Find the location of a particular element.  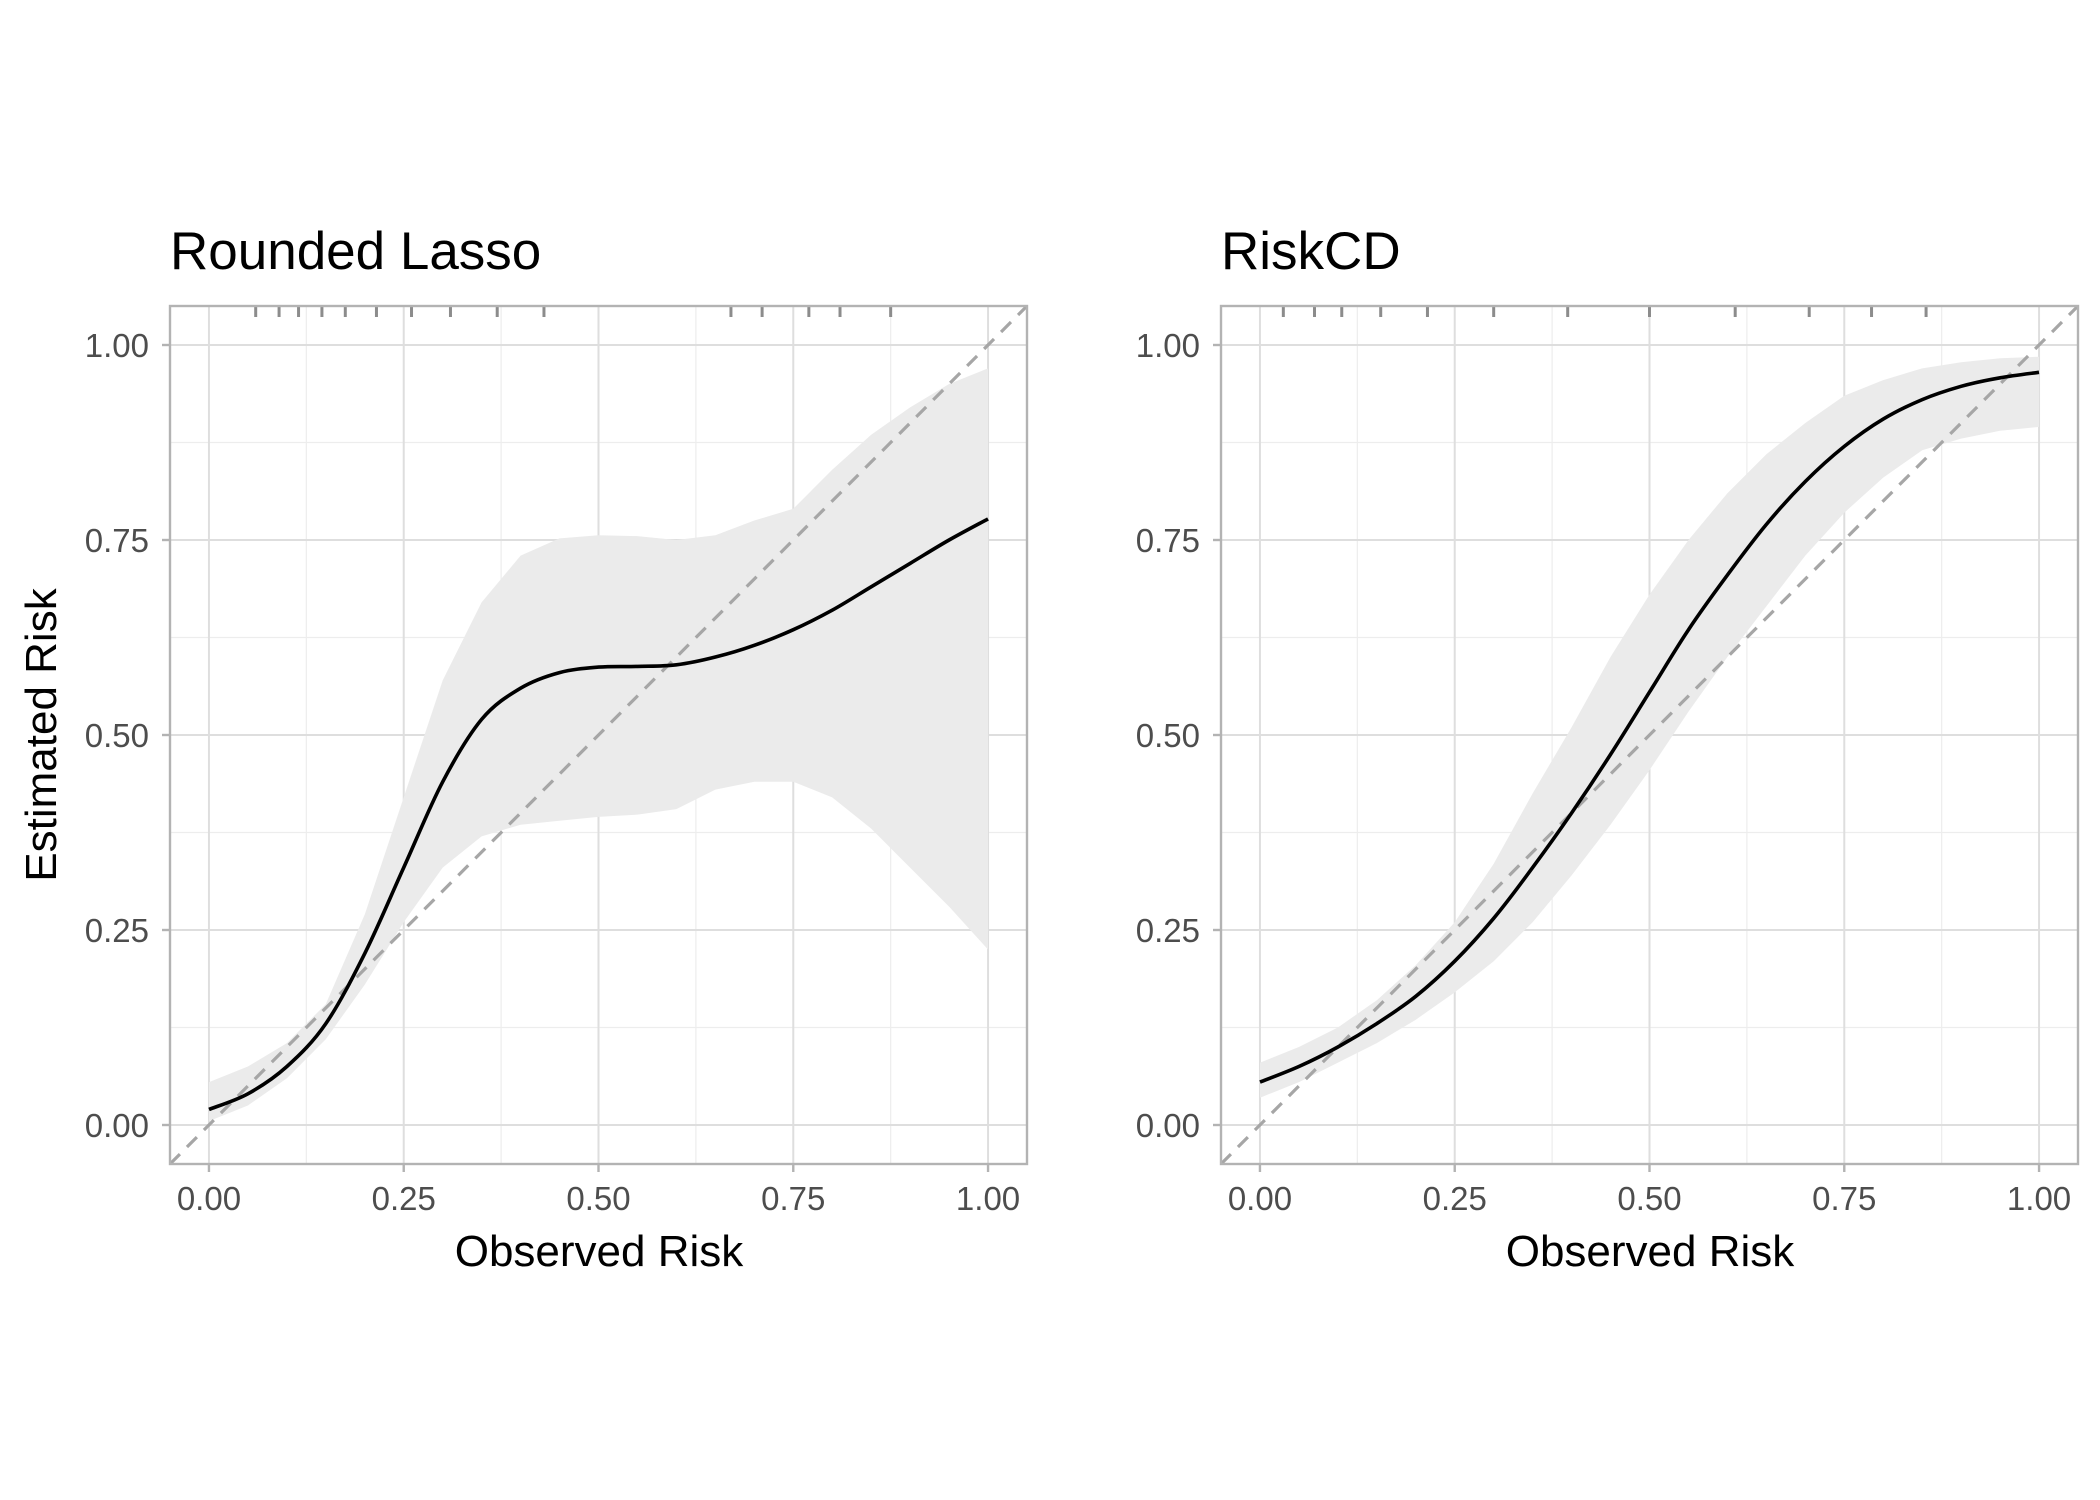

panel-title: RiskCD is located at coordinates (1311, 251).